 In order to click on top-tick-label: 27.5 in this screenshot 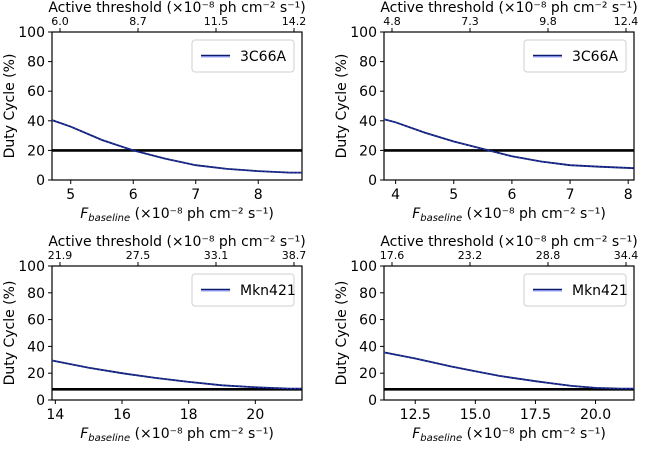, I will do `click(138, 255)`.